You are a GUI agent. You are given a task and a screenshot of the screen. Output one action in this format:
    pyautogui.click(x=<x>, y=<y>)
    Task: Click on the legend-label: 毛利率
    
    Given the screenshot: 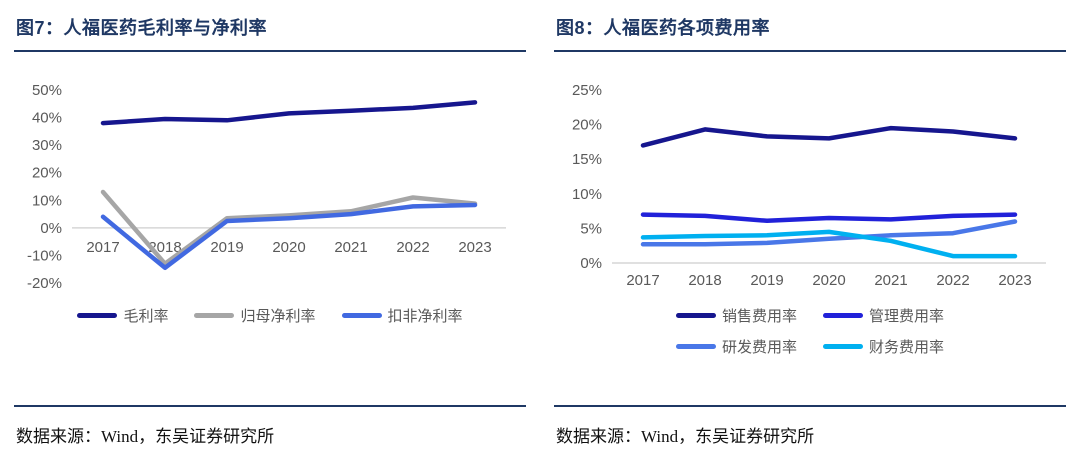 What is the action you would take?
    pyautogui.click(x=146, y=316)
    